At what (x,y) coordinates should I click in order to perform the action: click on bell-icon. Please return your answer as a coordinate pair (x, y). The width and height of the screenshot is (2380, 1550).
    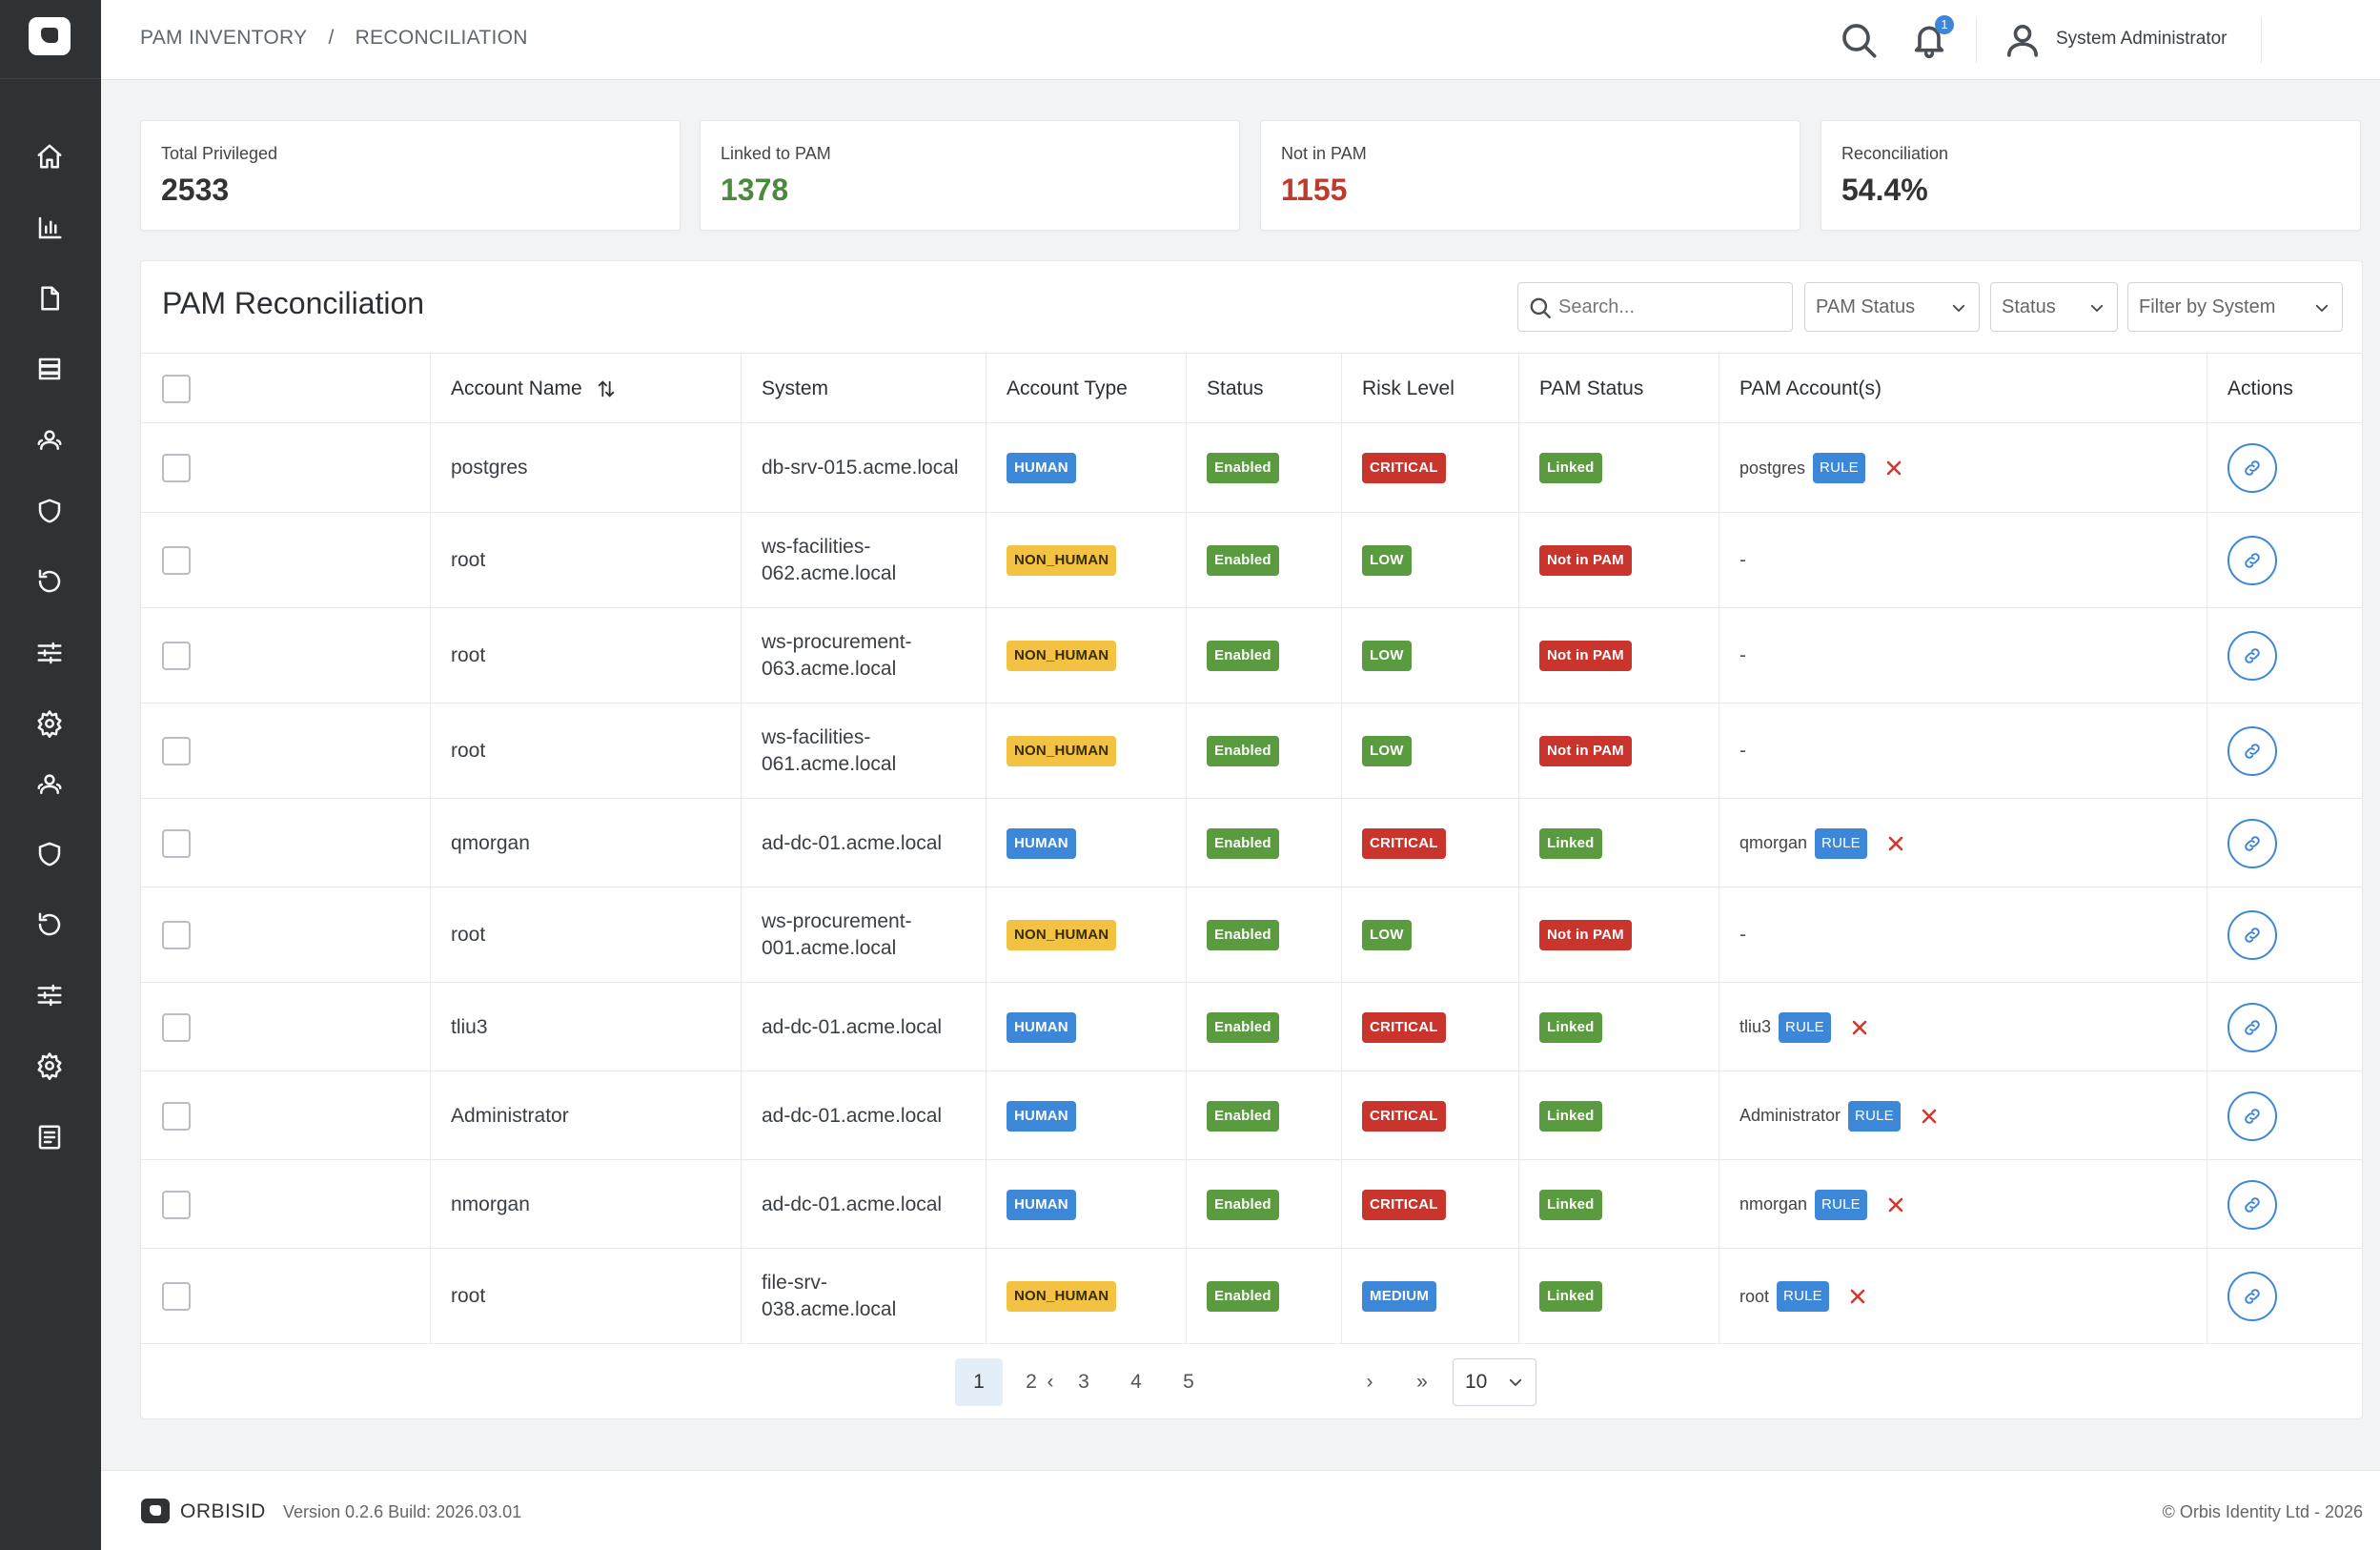
    Looking at the image, I should click on (1929, 39).